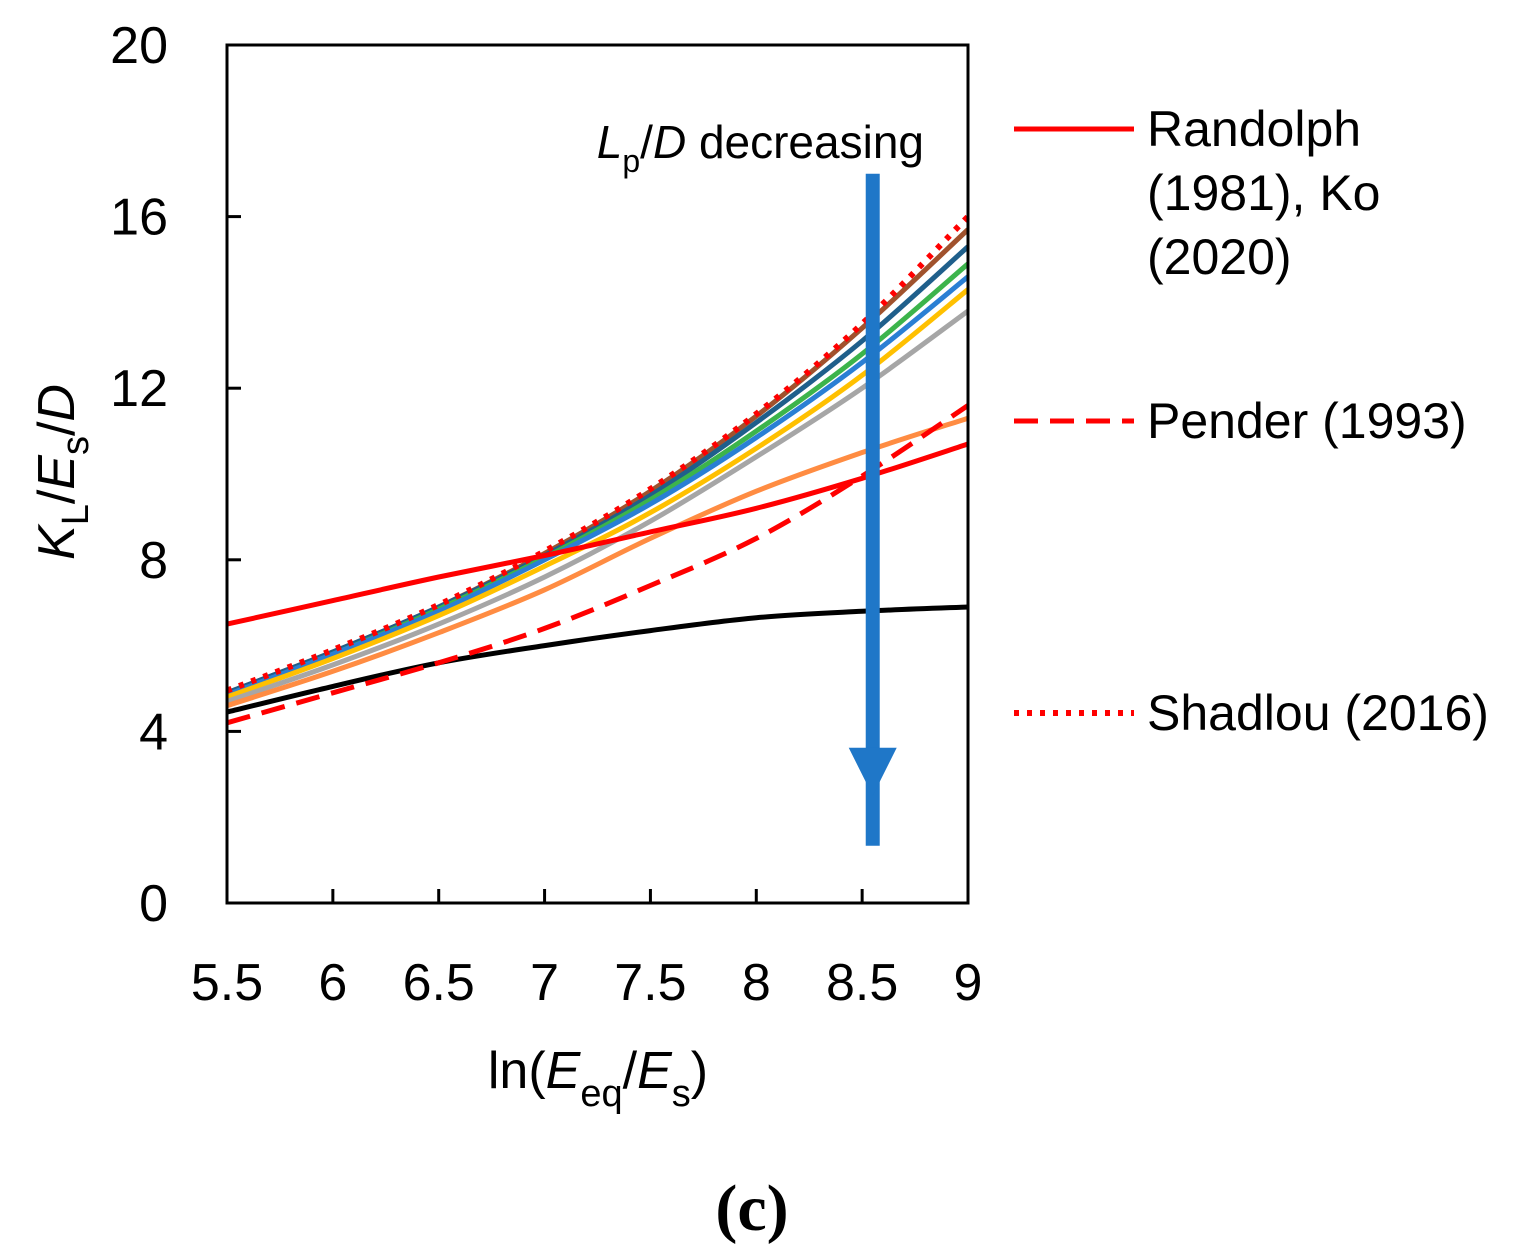  I want to click on x-tick-label: 8, so click(756, 983).